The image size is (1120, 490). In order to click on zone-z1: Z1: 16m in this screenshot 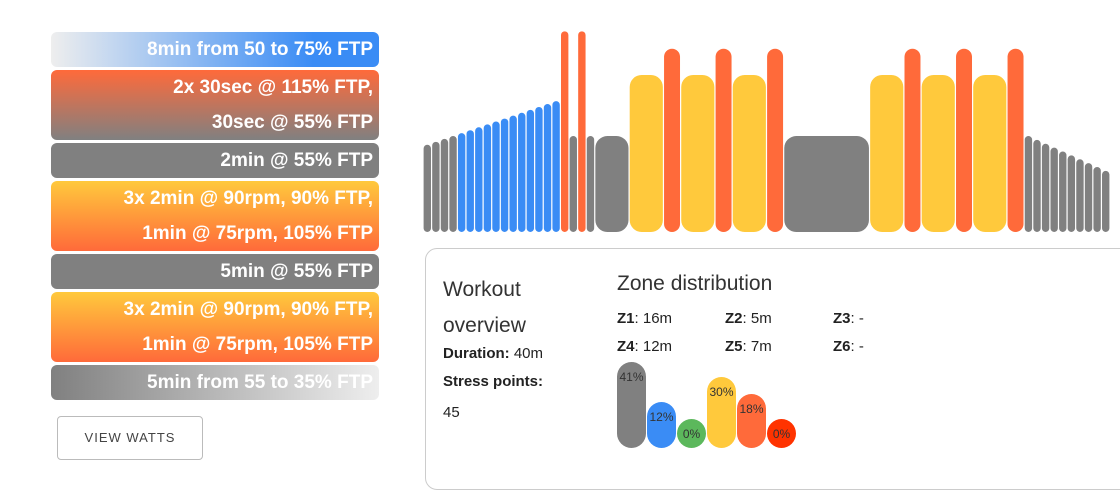, I will do `click(645, 318)`.